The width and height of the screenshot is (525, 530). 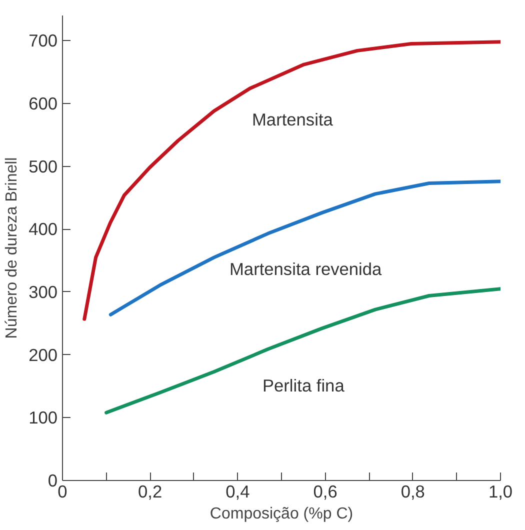 I want to click on y-tick-label: 400, so click(x=43, y=229).